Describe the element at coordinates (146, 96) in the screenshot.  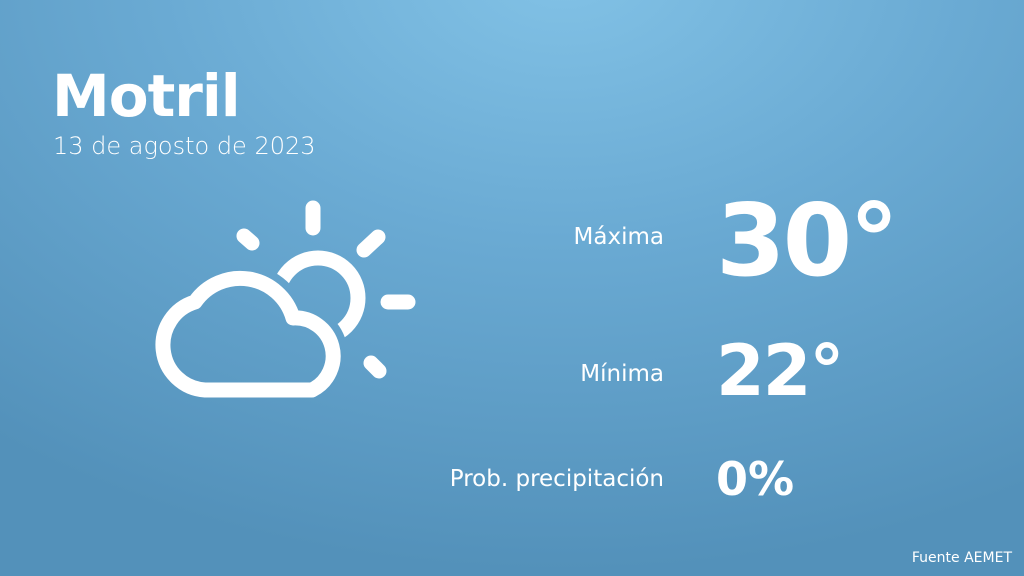
I see `city-title: Motril` at that location.